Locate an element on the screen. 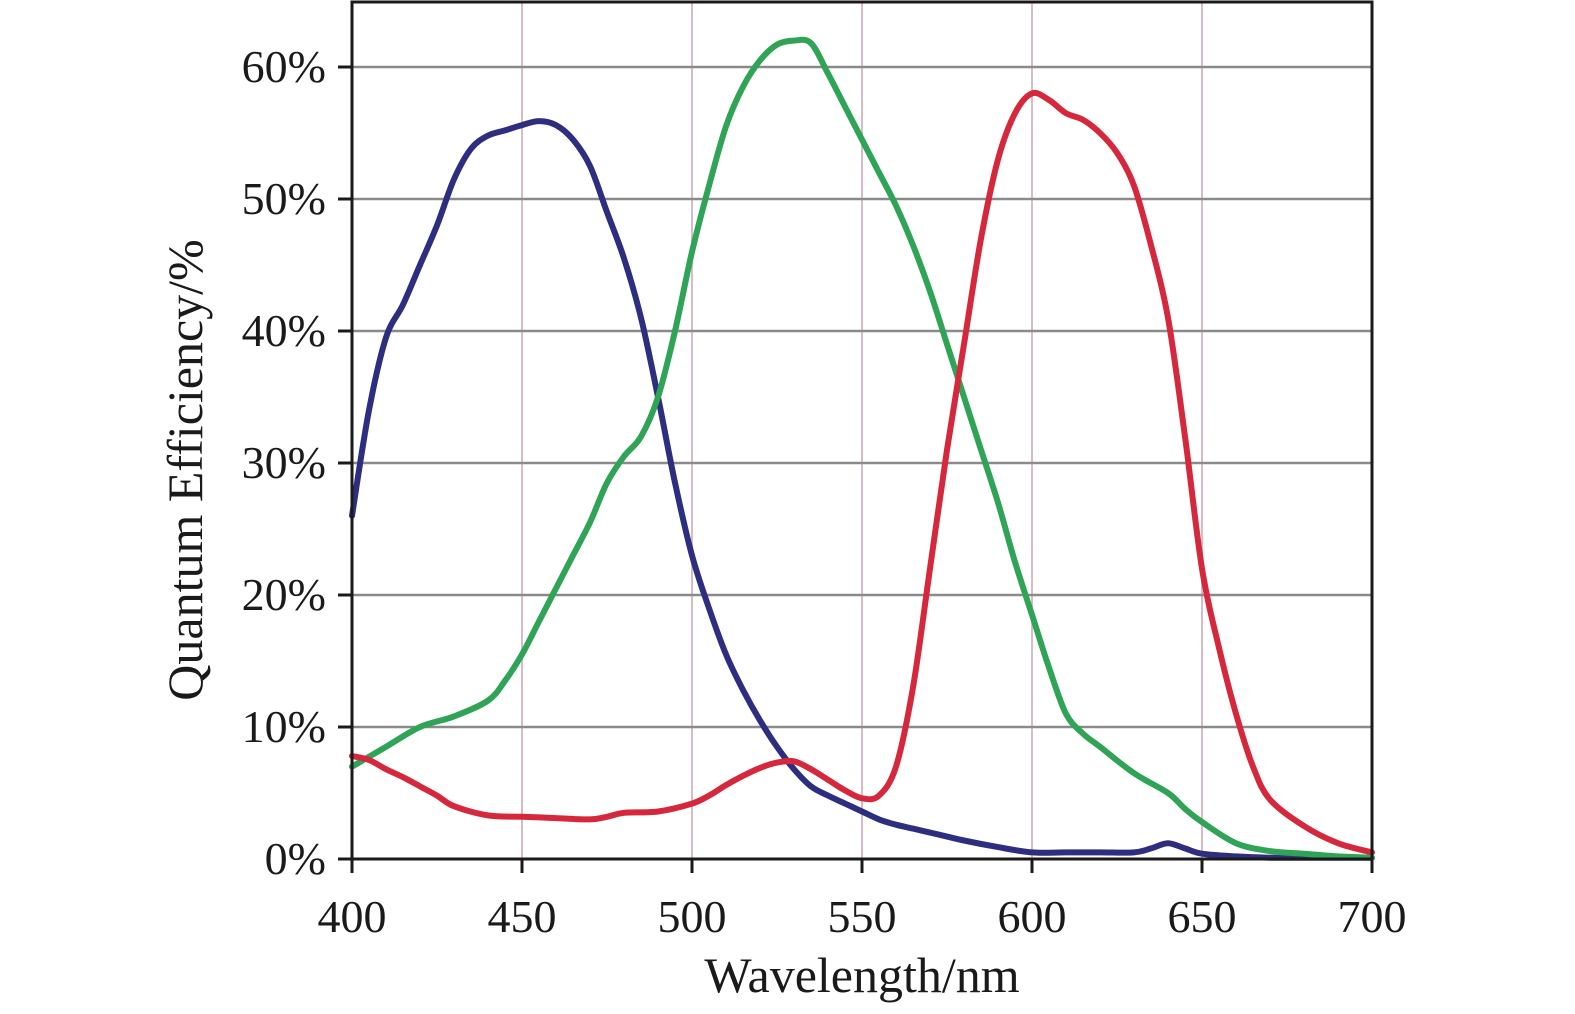 Image resolution: width=1575 pixels, height=1014 pixels. y-tick-labels: 0% 10% 20% 30% 40% 50% 60% is located at coordinates (284, 462).